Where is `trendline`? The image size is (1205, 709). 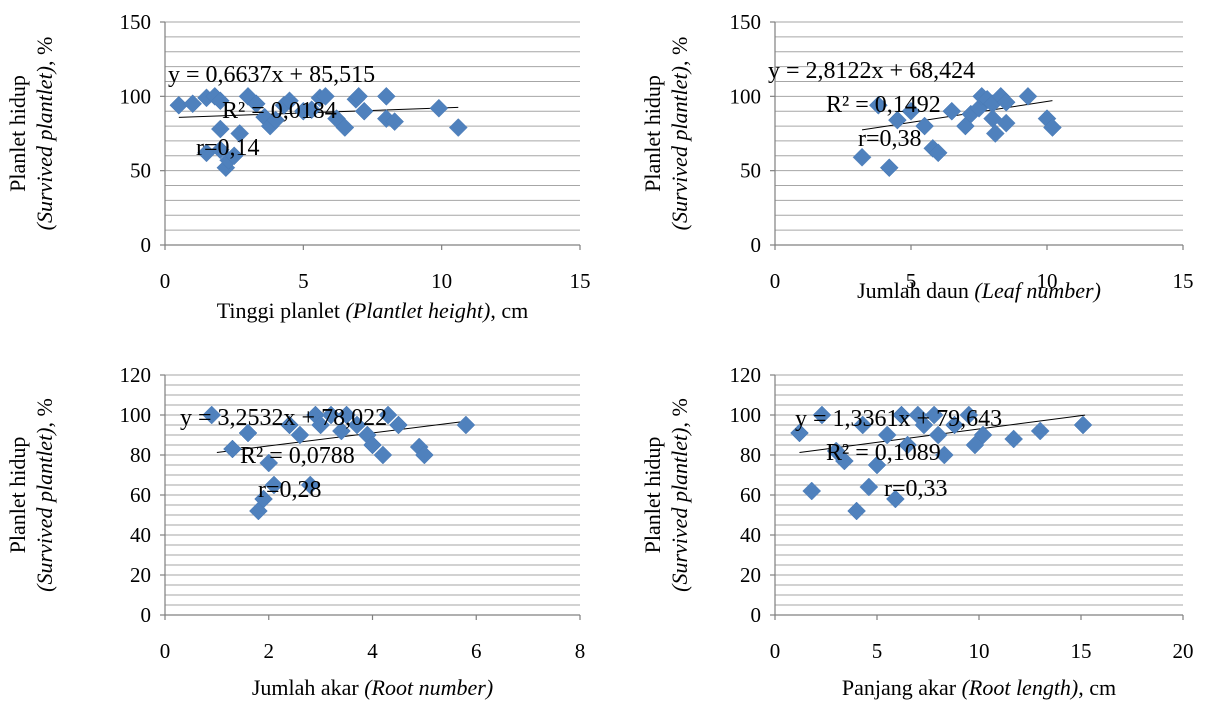 trendline is located at coordinates (318, 112).